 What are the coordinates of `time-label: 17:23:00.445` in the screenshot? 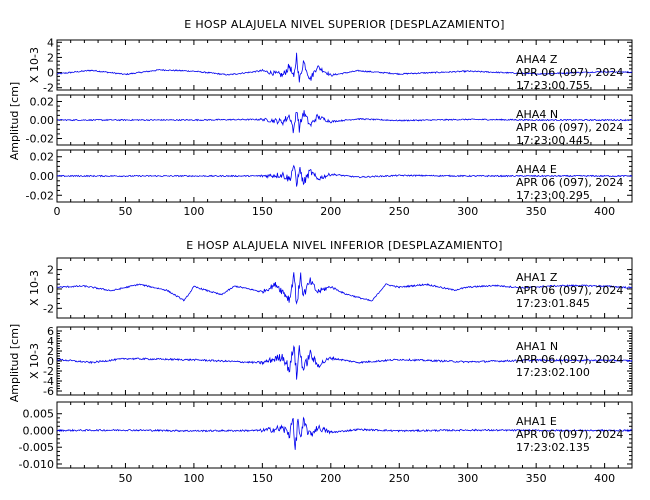 It's located at (553, 140).